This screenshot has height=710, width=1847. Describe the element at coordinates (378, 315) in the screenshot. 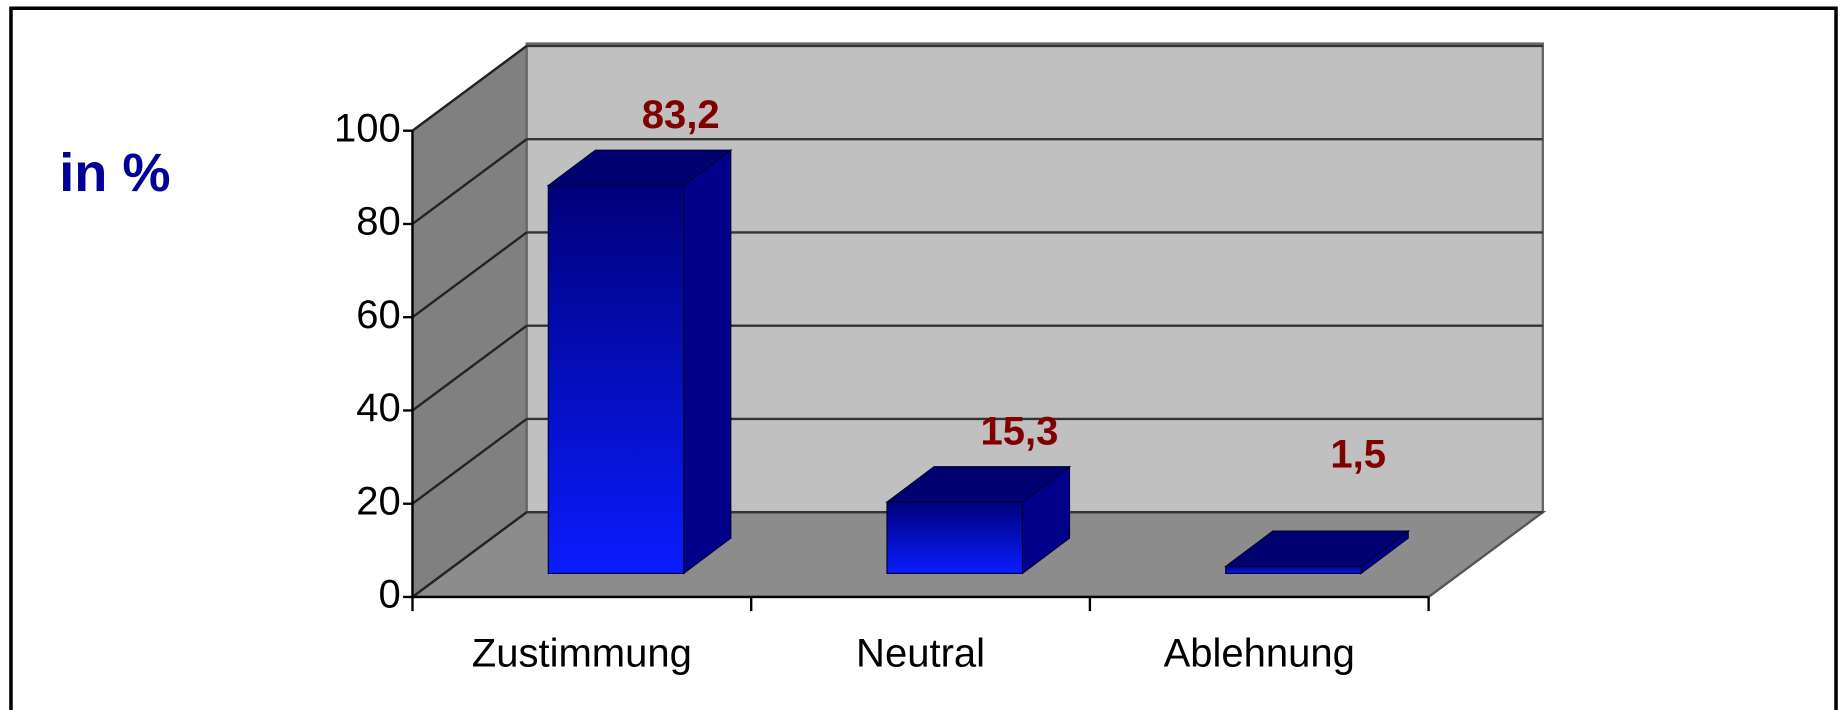

I see `y-tick-label: 60` at that location.